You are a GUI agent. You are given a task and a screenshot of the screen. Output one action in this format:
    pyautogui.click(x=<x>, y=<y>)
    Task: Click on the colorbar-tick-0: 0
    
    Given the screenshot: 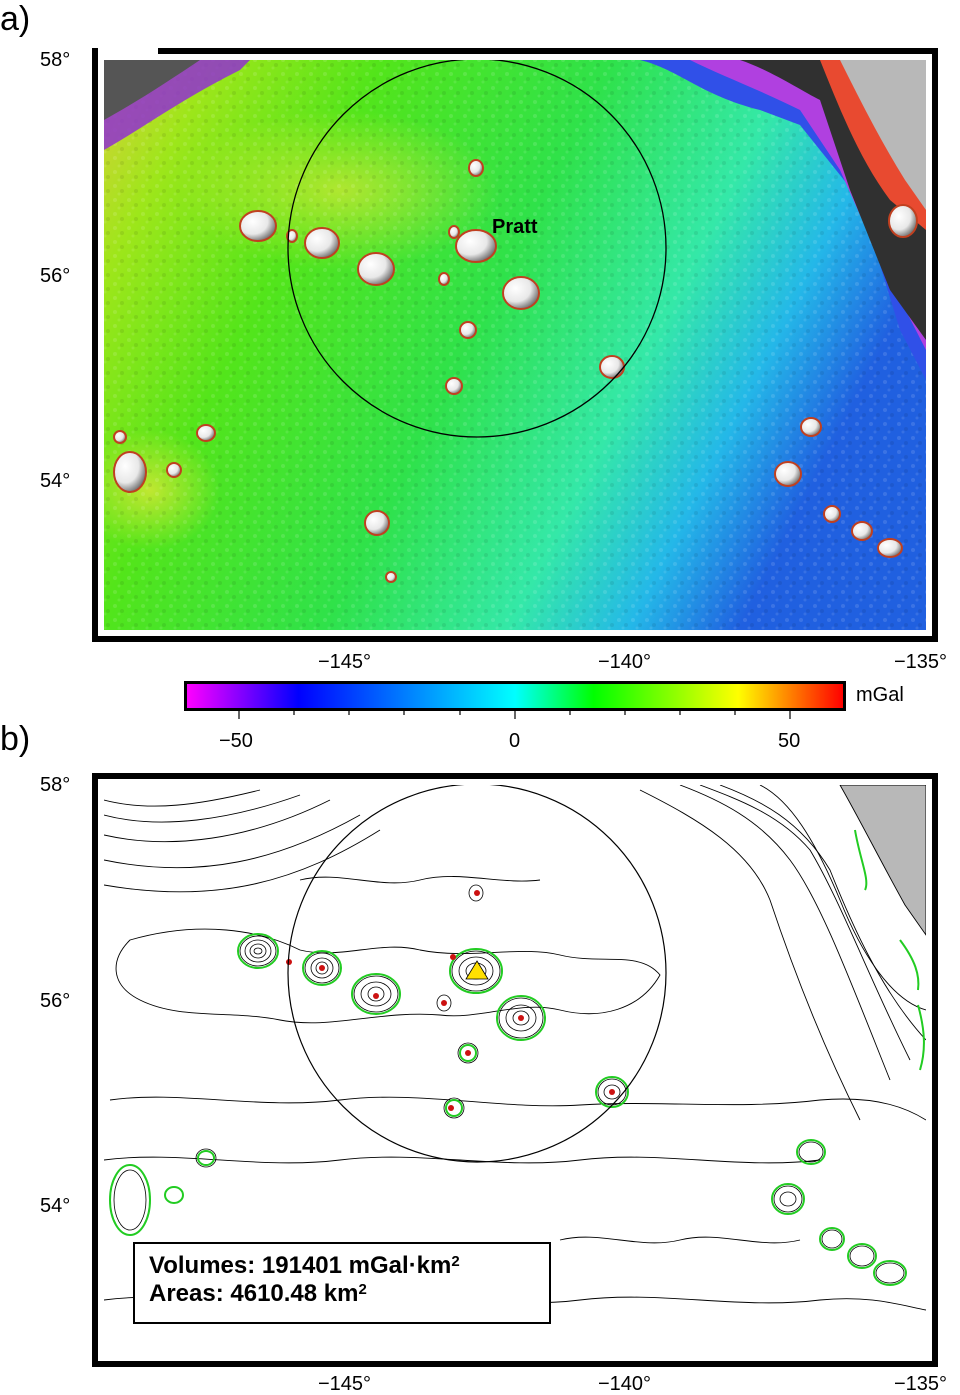 What is the action you would take?
    pyautogui.click(x=515, y=741)
    